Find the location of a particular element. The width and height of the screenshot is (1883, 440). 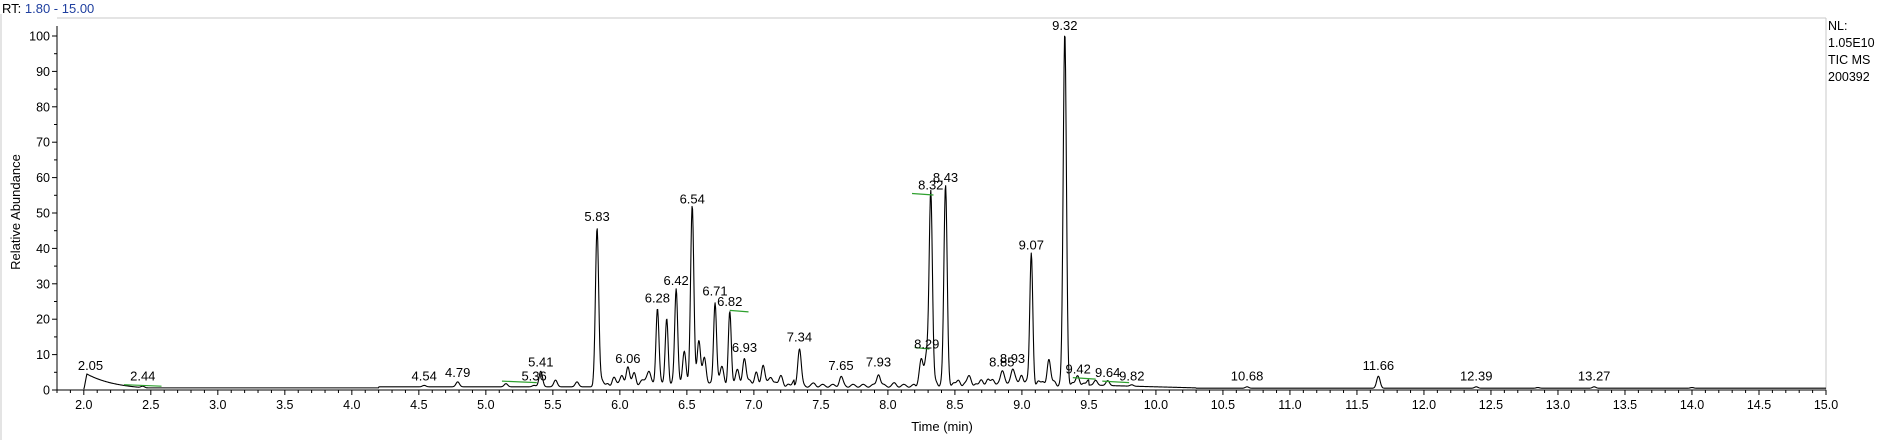

peak-label: 6.82 is located at coordinates (729, 301).